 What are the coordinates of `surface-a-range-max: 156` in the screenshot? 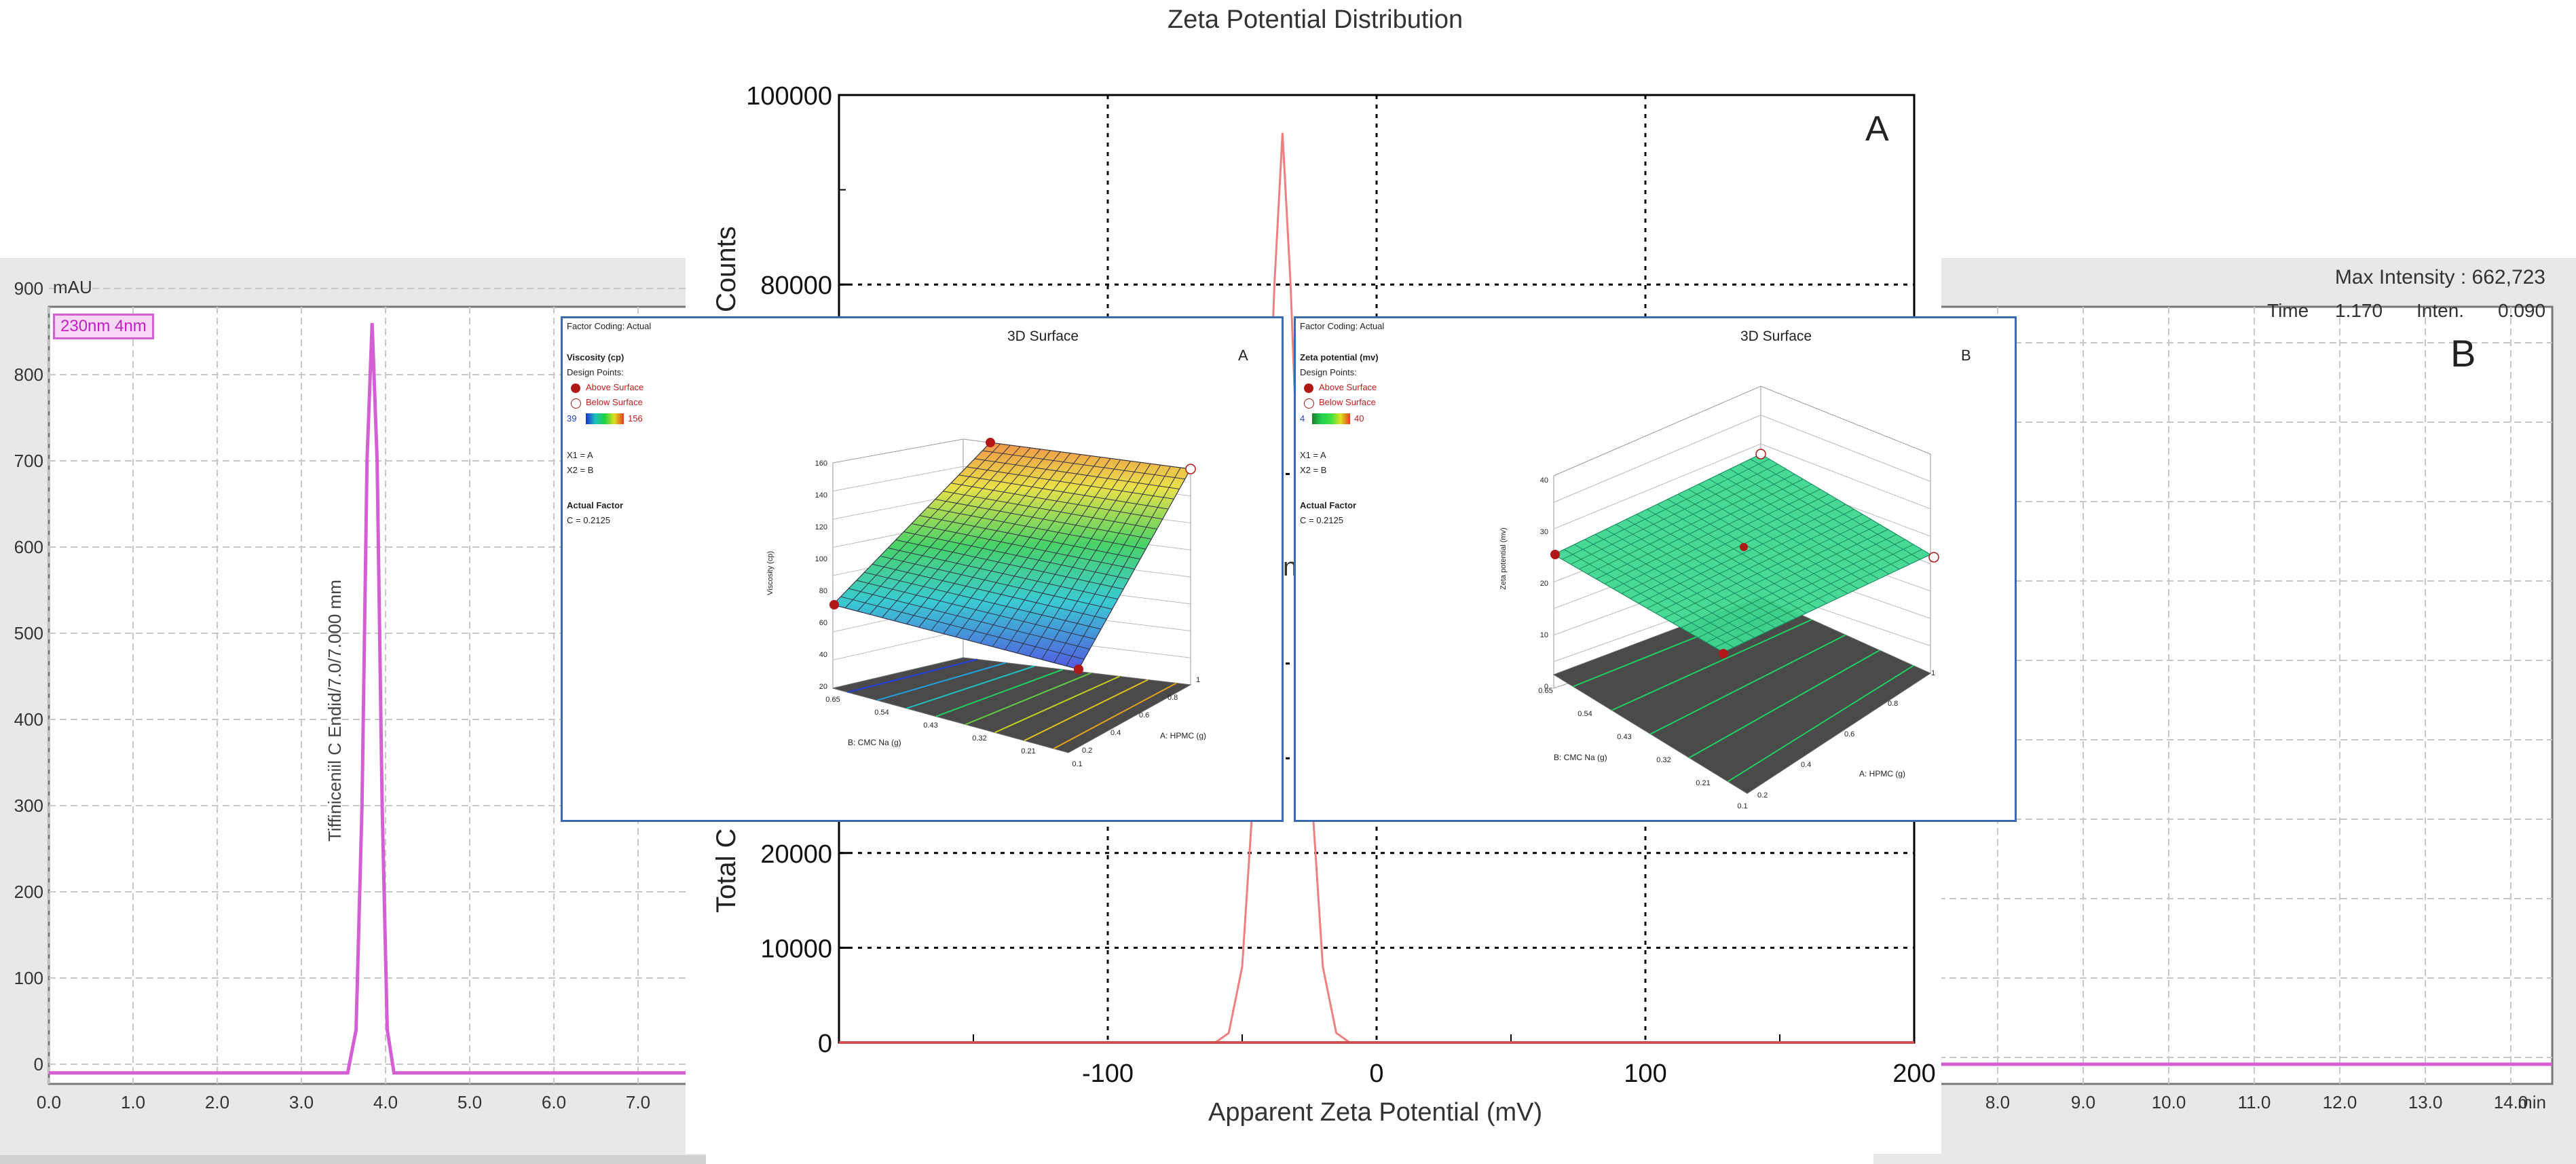 It's located at (636, 418).